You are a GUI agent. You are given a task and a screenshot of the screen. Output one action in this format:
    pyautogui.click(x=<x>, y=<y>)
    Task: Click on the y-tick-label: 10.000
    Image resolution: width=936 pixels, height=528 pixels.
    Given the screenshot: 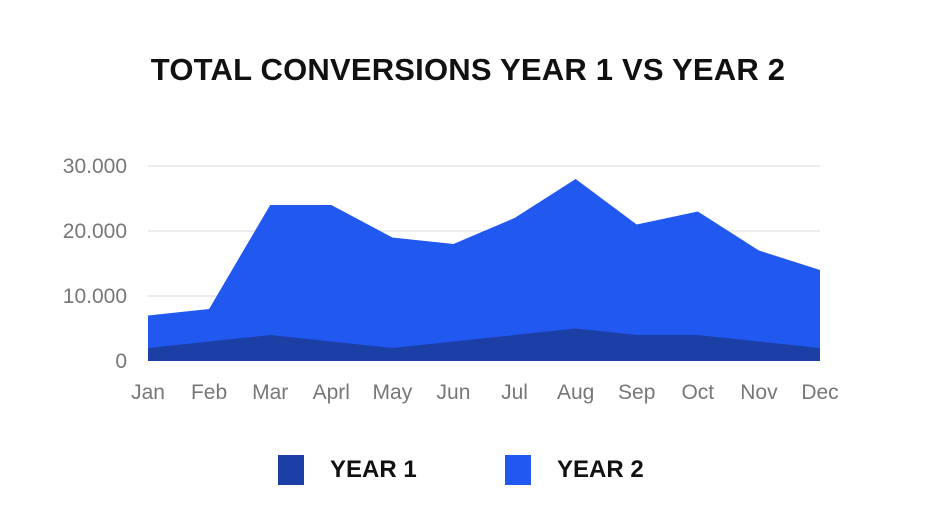 What is the action you would take?
    pyautogui.click(x=95, y=296)
    